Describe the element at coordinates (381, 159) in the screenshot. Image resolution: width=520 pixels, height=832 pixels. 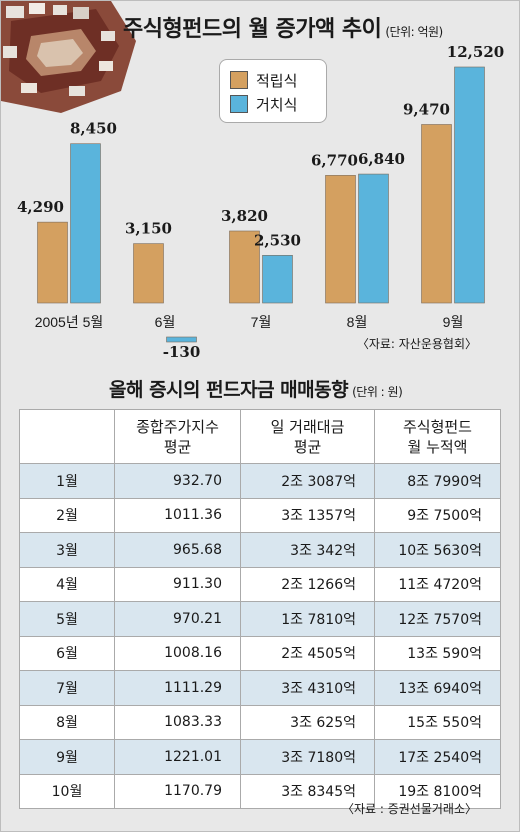
I see `value-label-series2-3: 6,840` at that location.